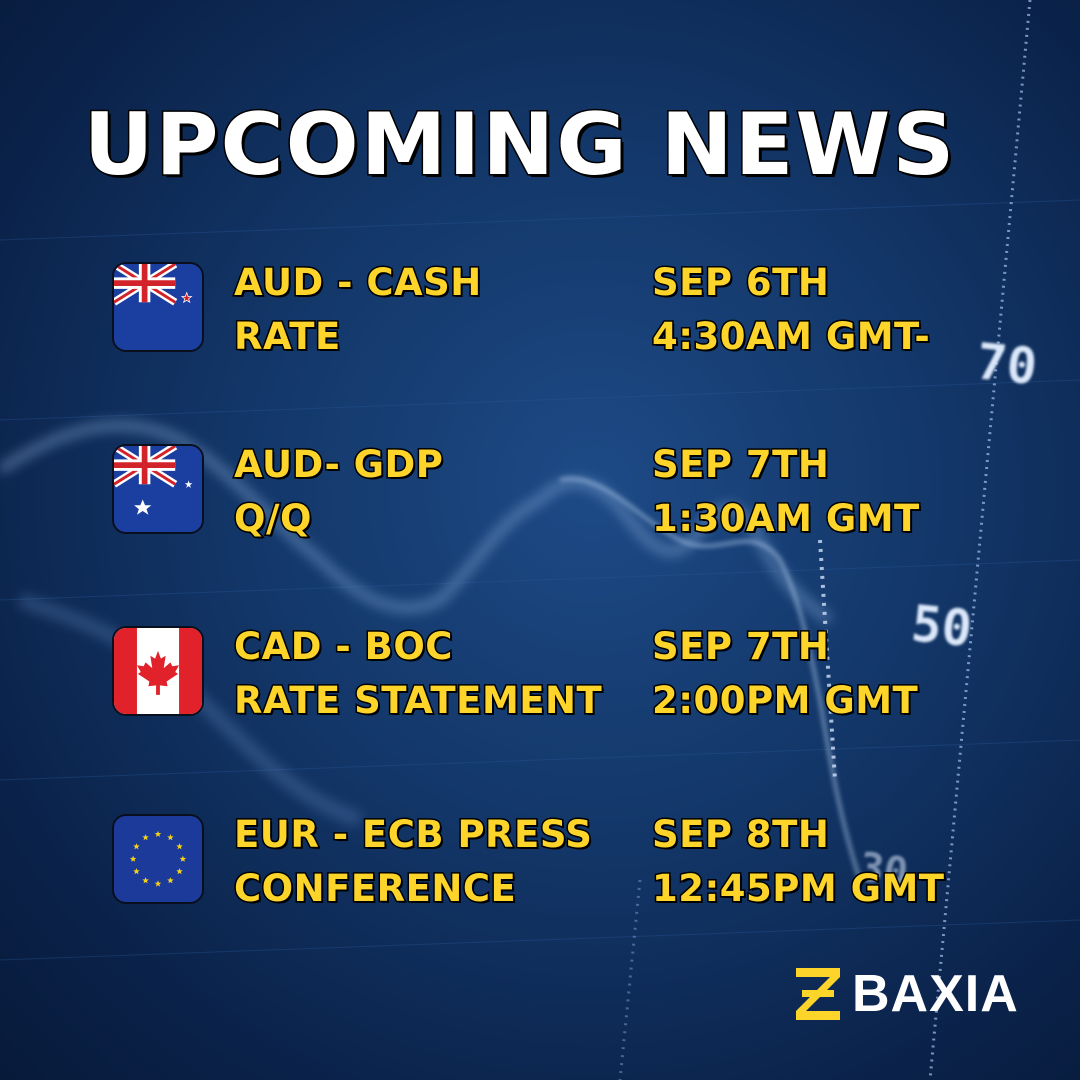  Describe the element at coordinates (158, 671) in the screenshot. I see `canada-flag-icon` at that location.